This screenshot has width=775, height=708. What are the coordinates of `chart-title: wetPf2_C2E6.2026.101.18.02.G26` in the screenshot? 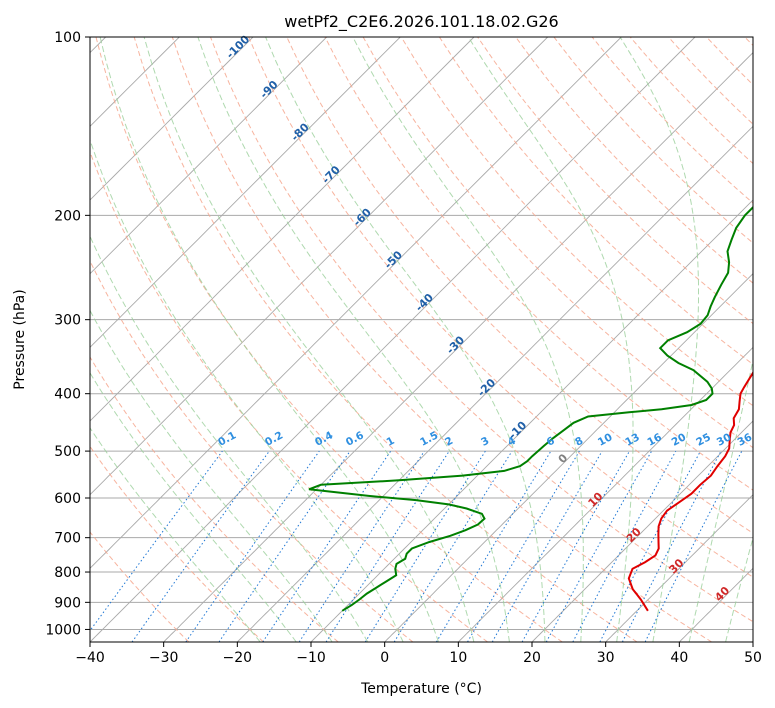 It's located at (421, 22).